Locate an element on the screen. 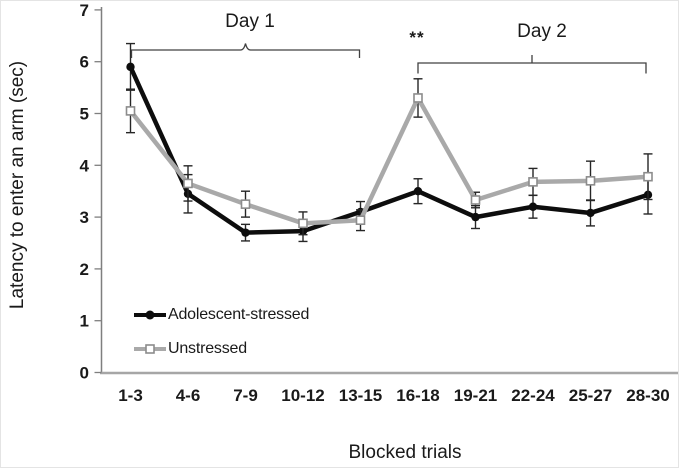 Image resolution: width=679 pixels, height=468 pixels. legend-label-unstressed: Unstressed is located at coordinates (207, 348).